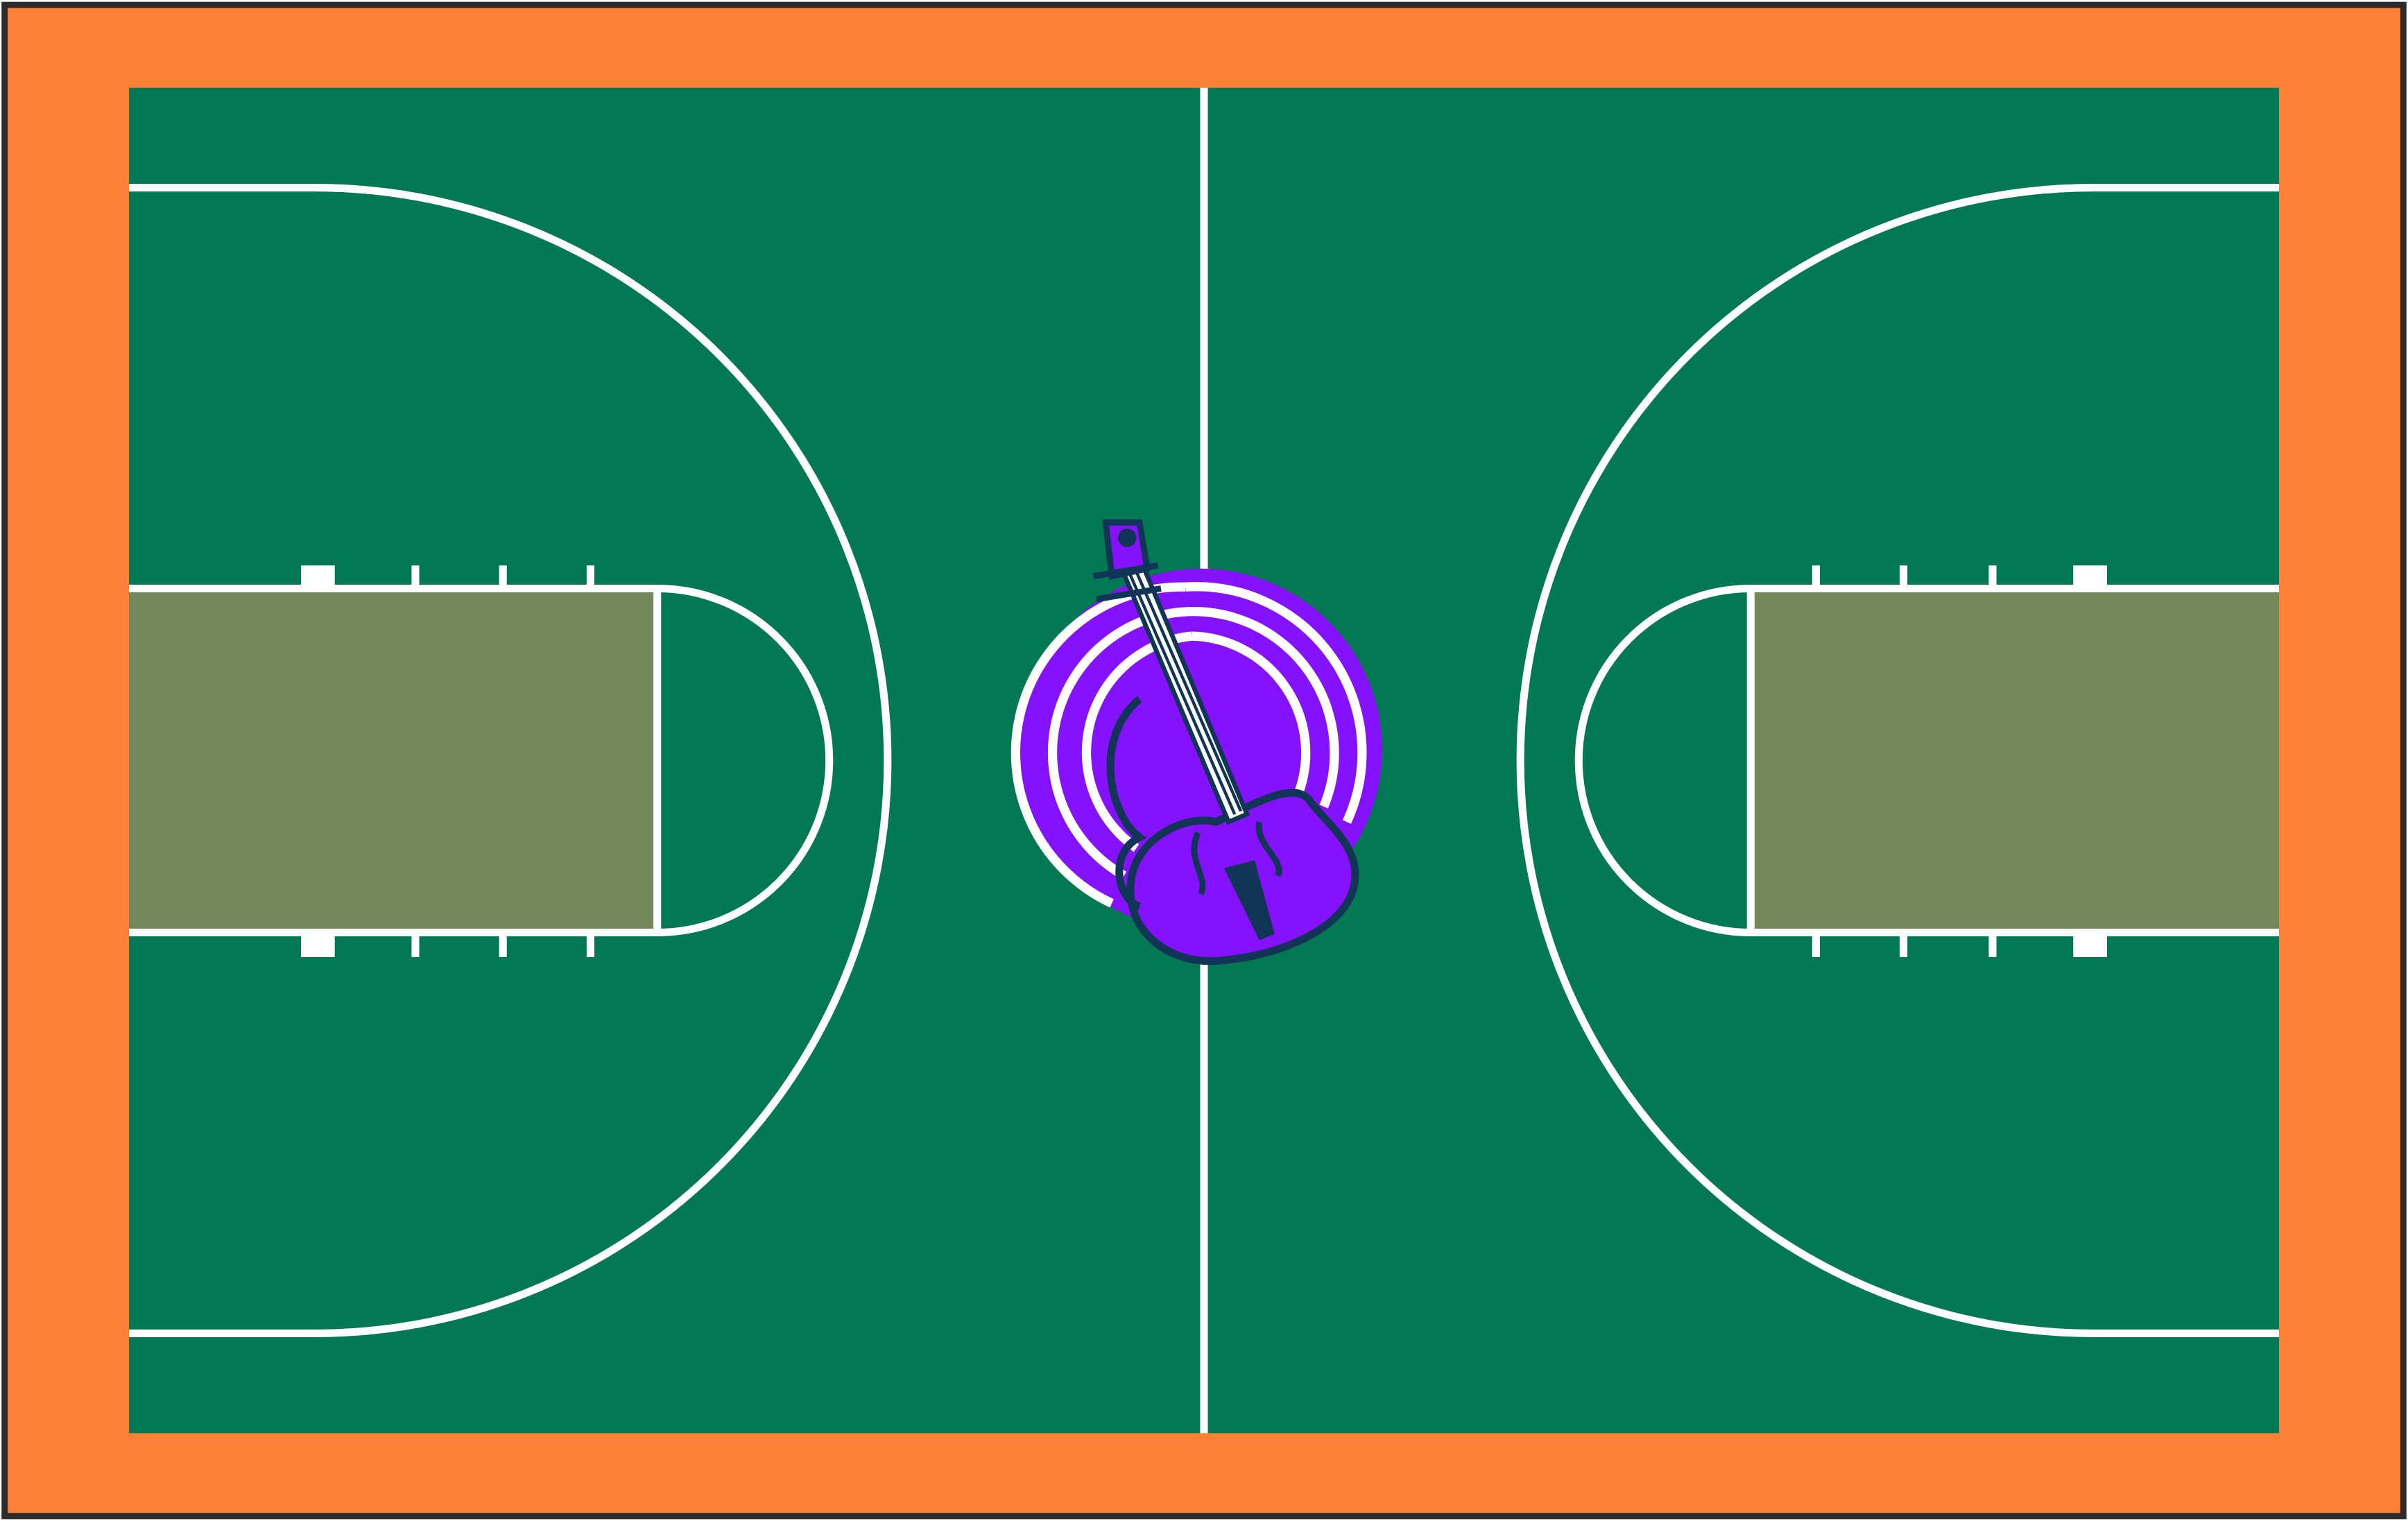  Describe the element at coordinates (2015, 760) in the screenshot. I see `right-key-paint` at that location.